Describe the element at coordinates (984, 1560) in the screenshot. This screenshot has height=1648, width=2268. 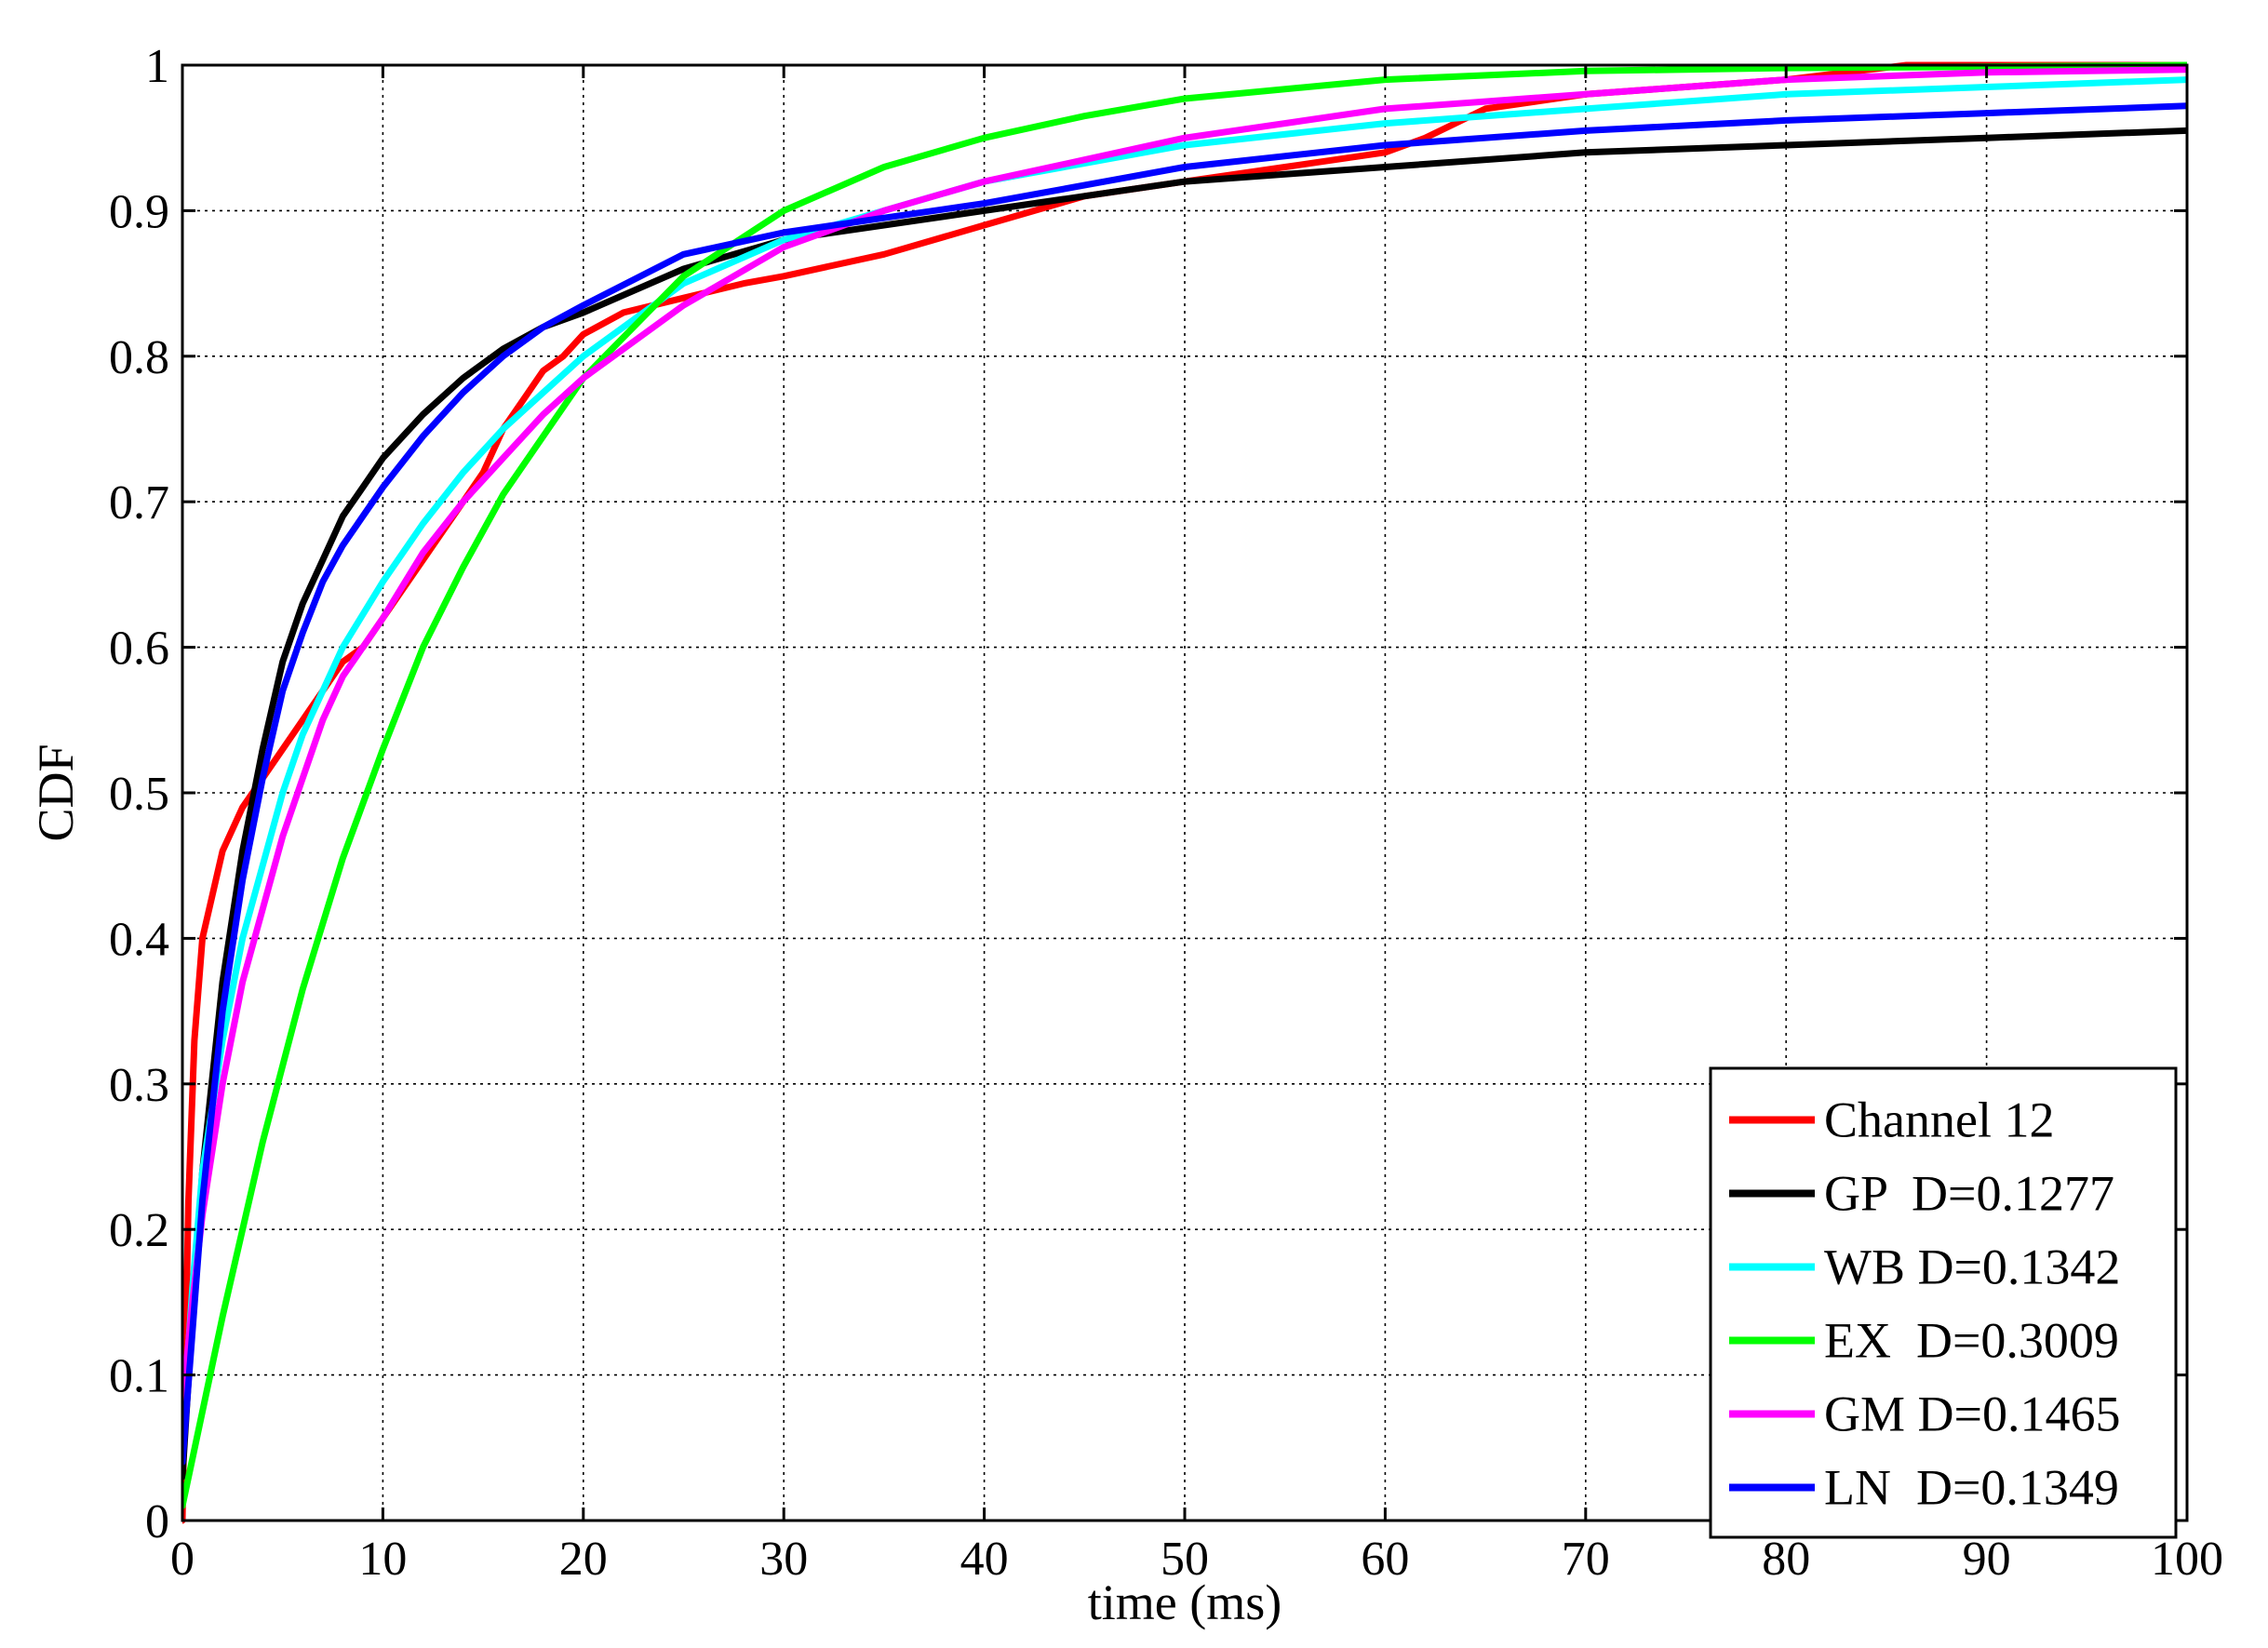
I see `x-tick-label: 40` at that location.